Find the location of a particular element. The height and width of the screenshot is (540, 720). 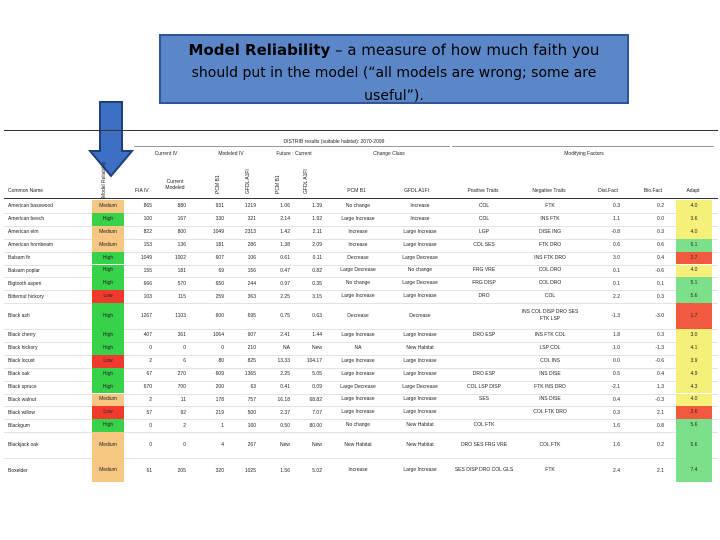

cell-m2: 156 is located at coordinates (251, 270).